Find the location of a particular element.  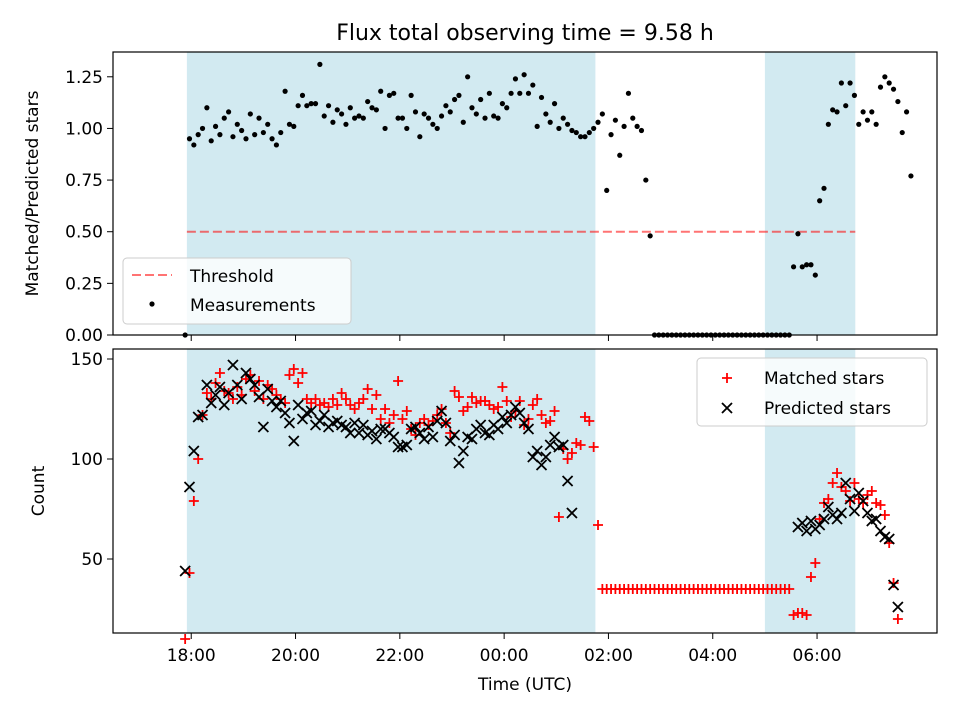

legend-predicted-swatch is located at coordinates (727, 408).